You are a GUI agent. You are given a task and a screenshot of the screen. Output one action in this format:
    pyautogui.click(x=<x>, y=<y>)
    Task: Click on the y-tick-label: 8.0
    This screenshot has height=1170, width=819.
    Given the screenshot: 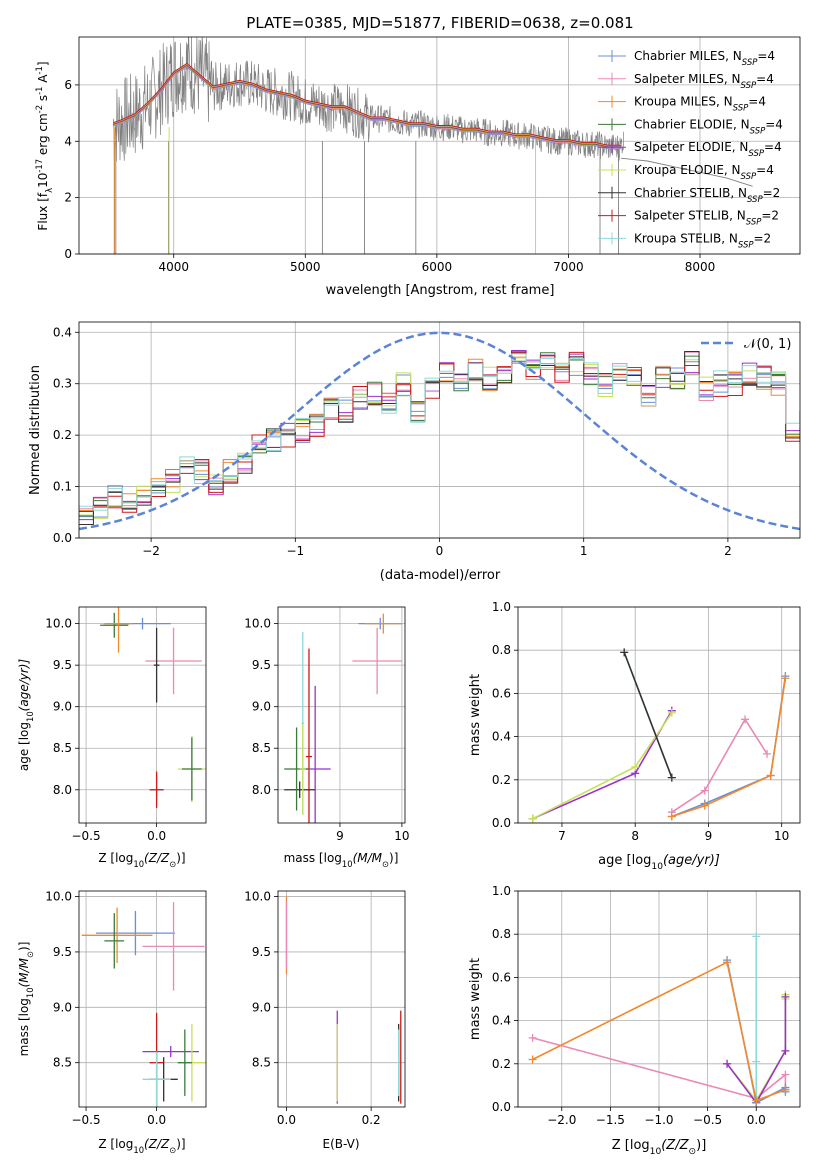 What is the action you would take?
    pyautogui.click(x=62, y=790)
    